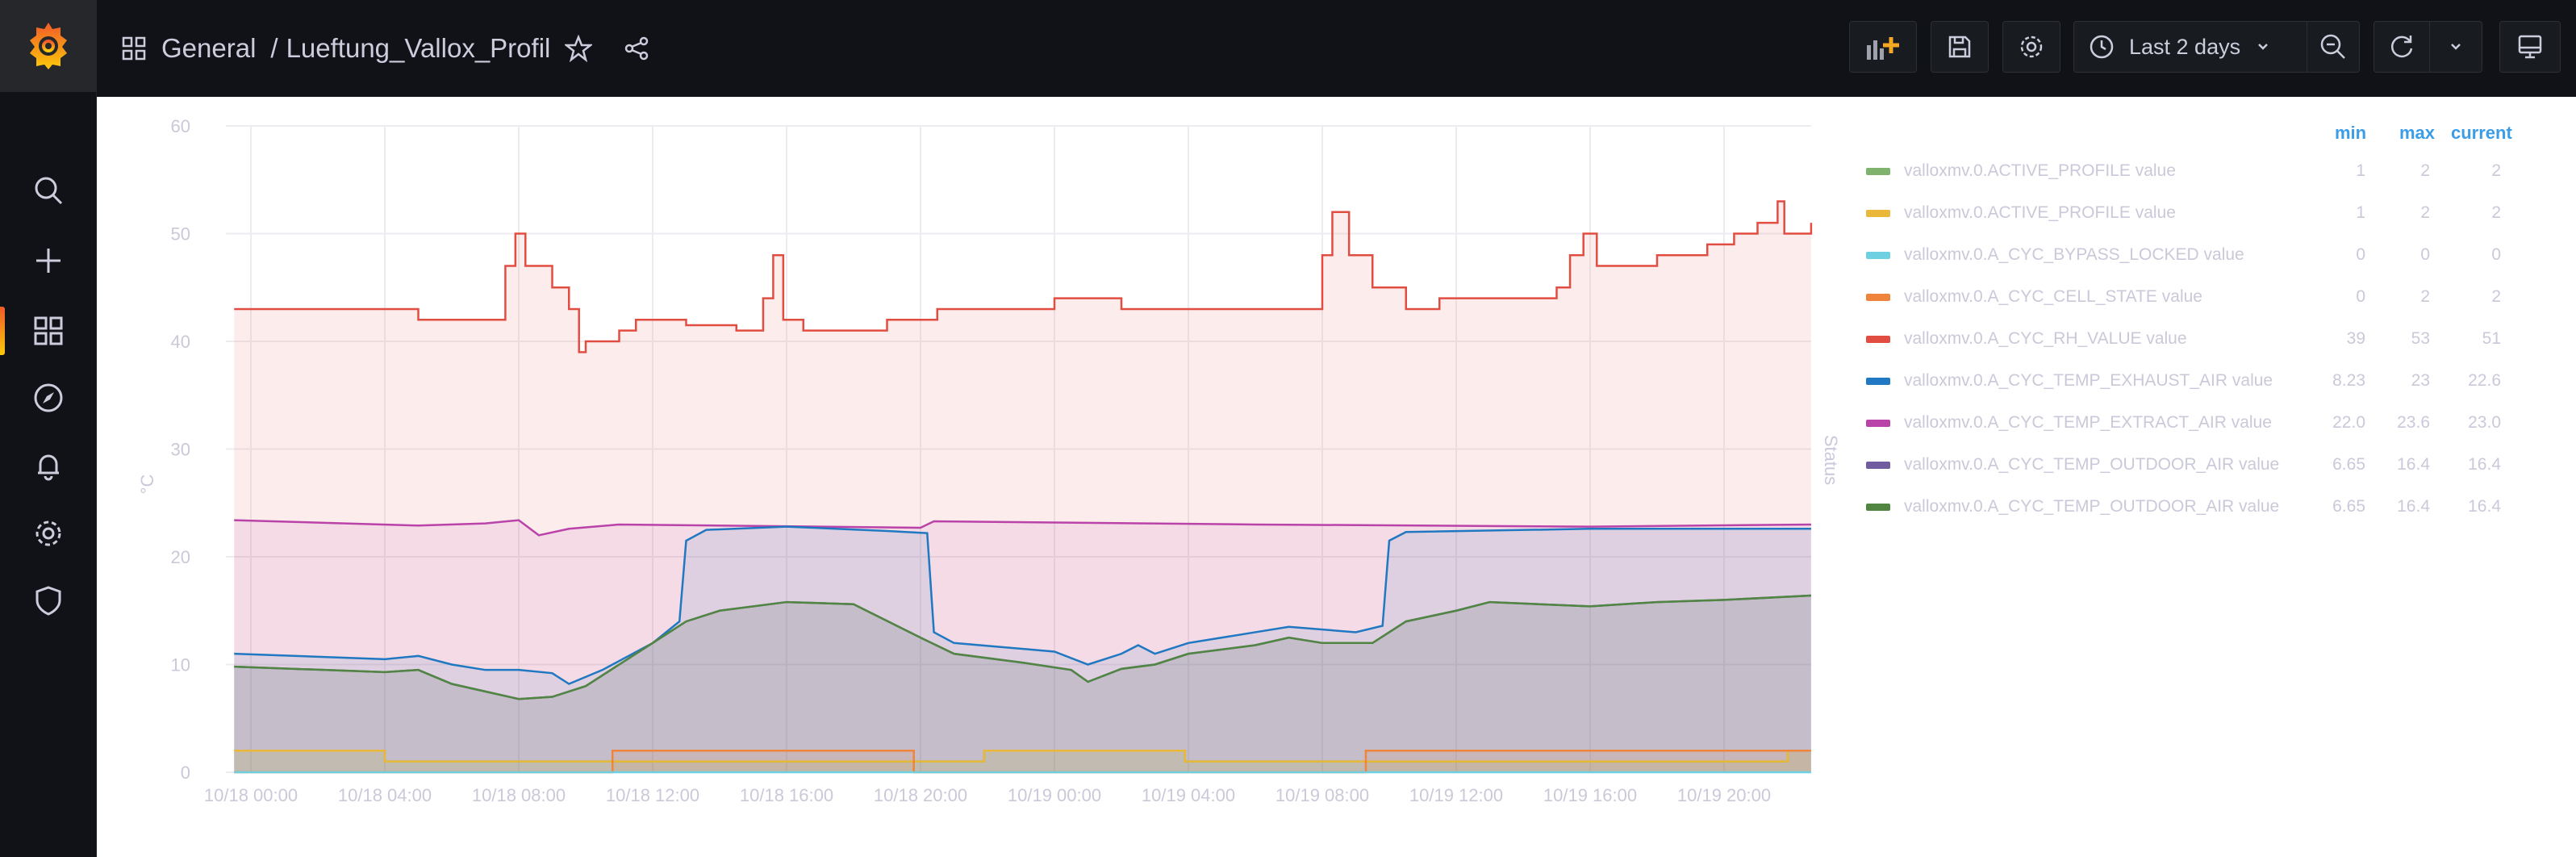 This screenshot has width=2576, height=857. Describe the element at coordinates (180, 665) in the screenshot. I see `y-tick-label: 10` at that location.